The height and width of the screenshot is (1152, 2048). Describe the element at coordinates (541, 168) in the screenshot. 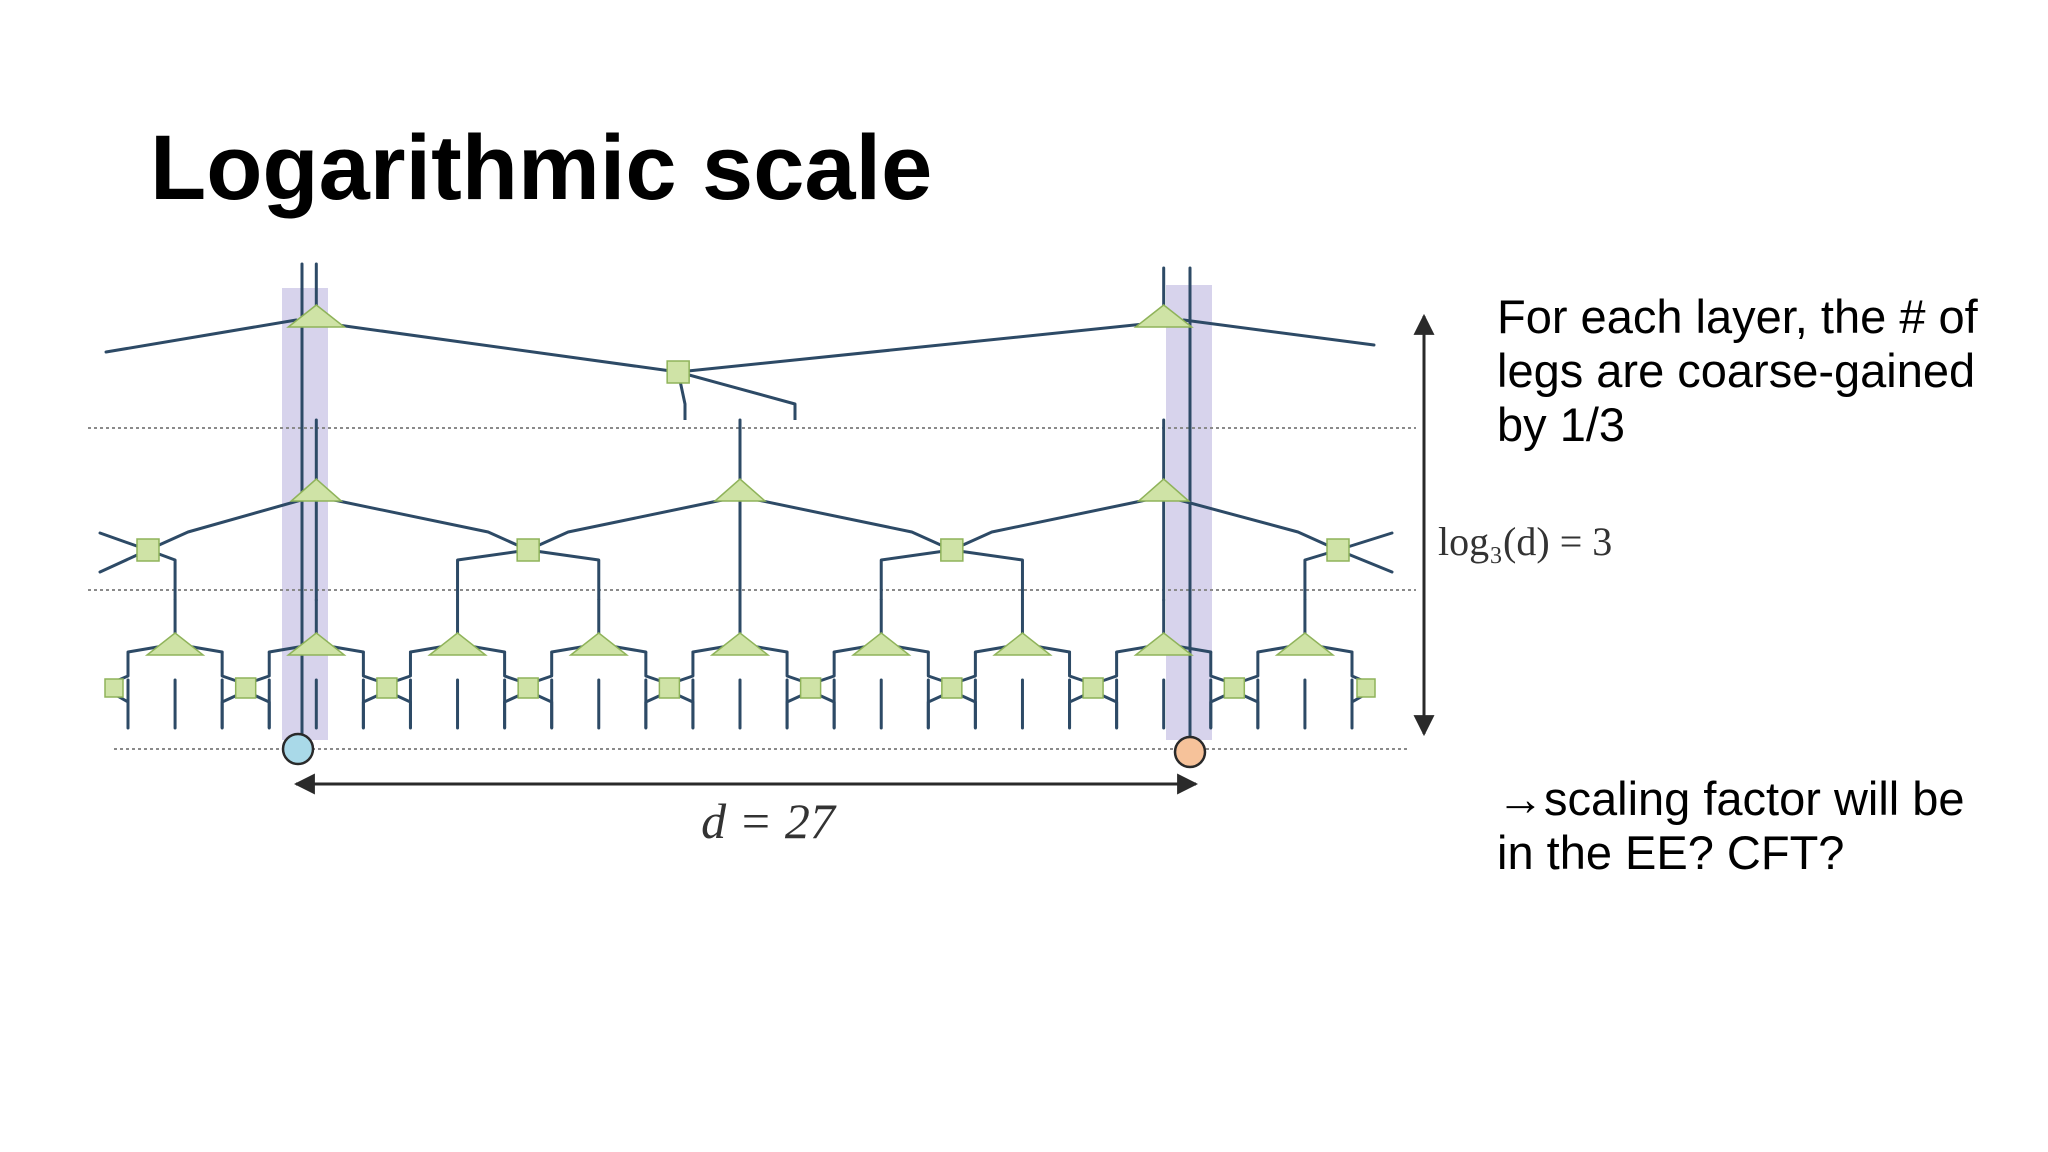

I see `slide-title: Logarithmic scale` at that location.